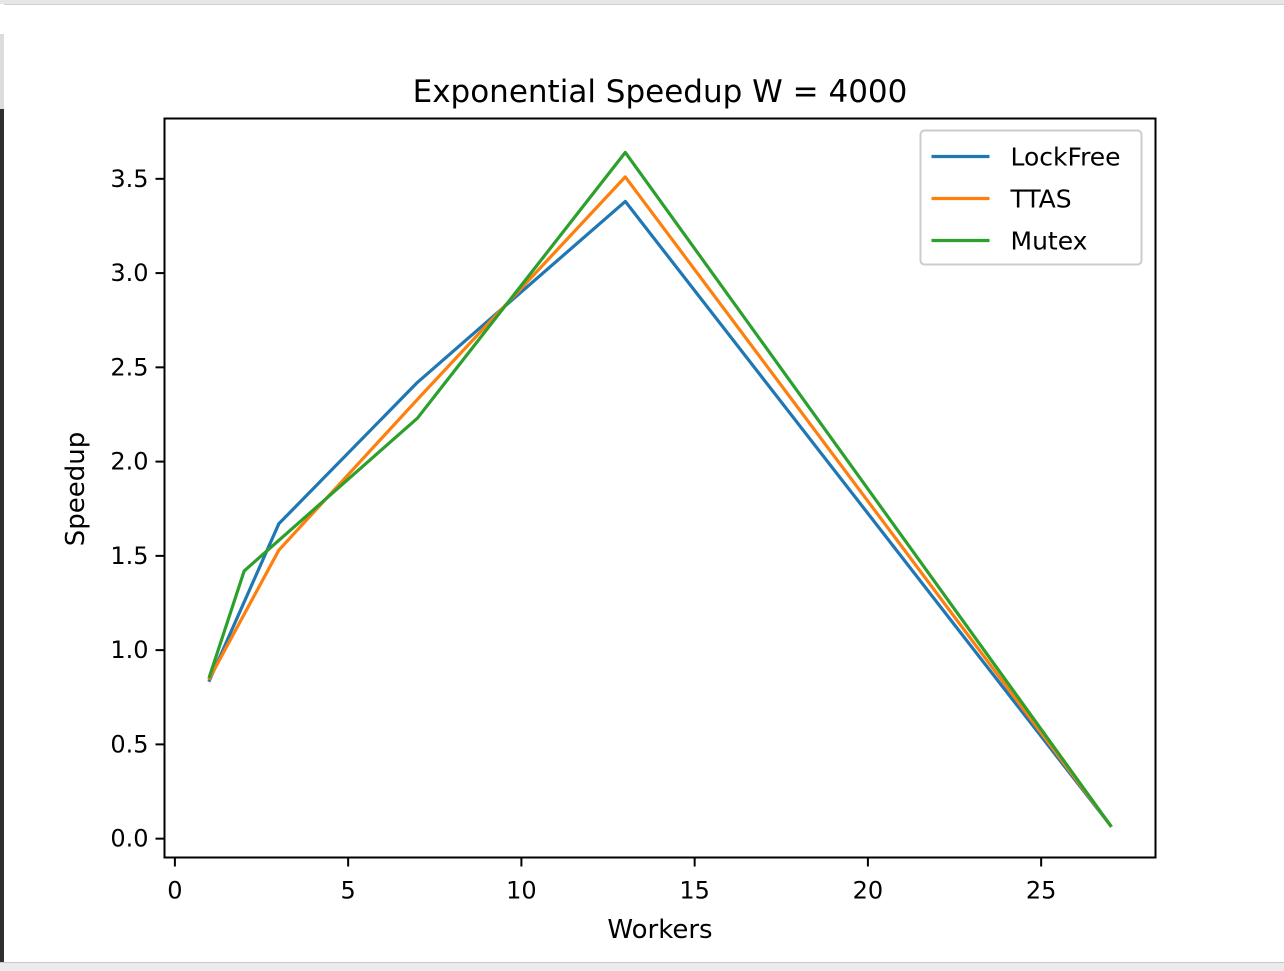 The width and height of the screenshot is (1284, 971). Describe the element at coordinates (660, 92) in the screenshot. I see `chart-title: Exponential Speedup W = 4000` at that location.